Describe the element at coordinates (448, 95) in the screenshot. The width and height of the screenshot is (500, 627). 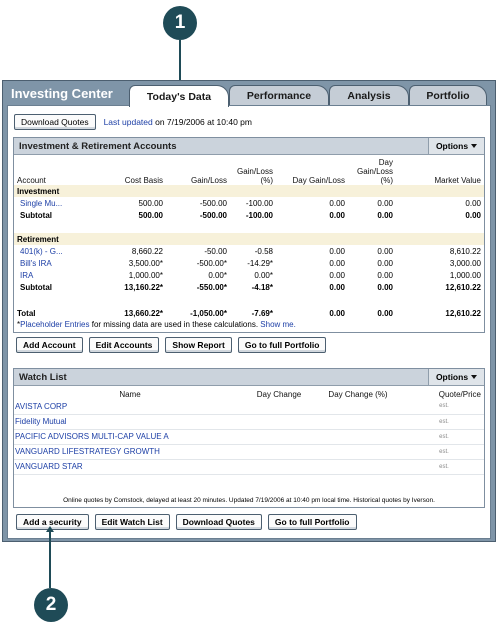
I see `tab-portfolio: Portfolio` at that location.